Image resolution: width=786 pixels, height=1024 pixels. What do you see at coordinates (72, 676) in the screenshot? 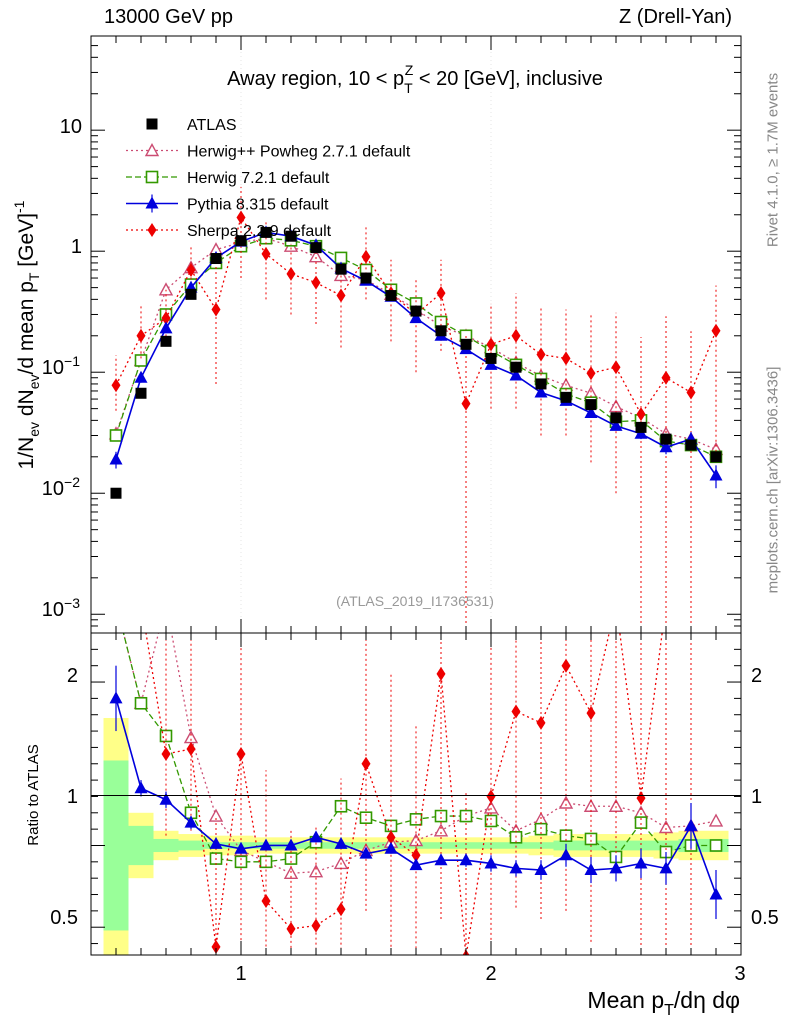
I see `ratio-tick-label-2-left: 2` at bounding box center [72, 676].